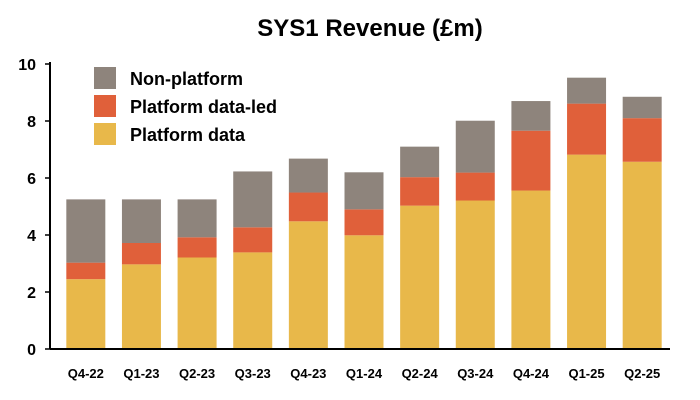  What do you see at coordinates (531, 116) in the screenshot?
I see `bar-q4-24-non-platform` at bounding box center [531, 116].